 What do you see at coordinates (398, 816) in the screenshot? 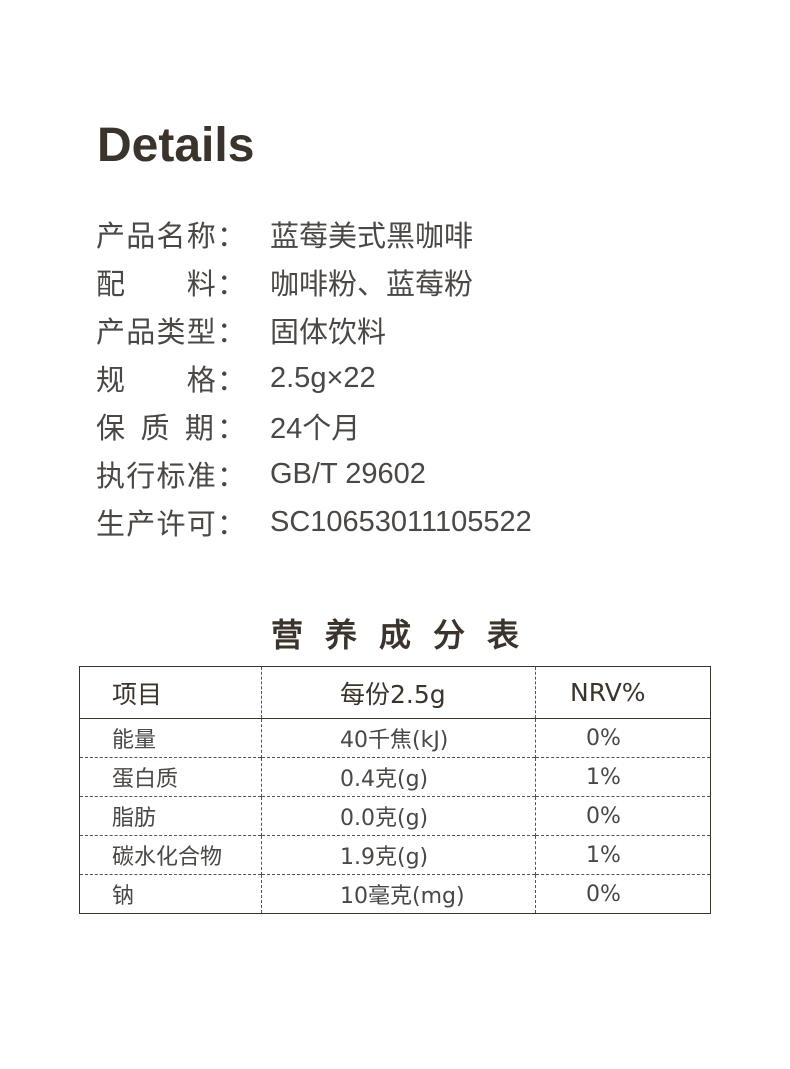
I see `cell-amount: 0.0克(g)` at bounding box center [398, 816].